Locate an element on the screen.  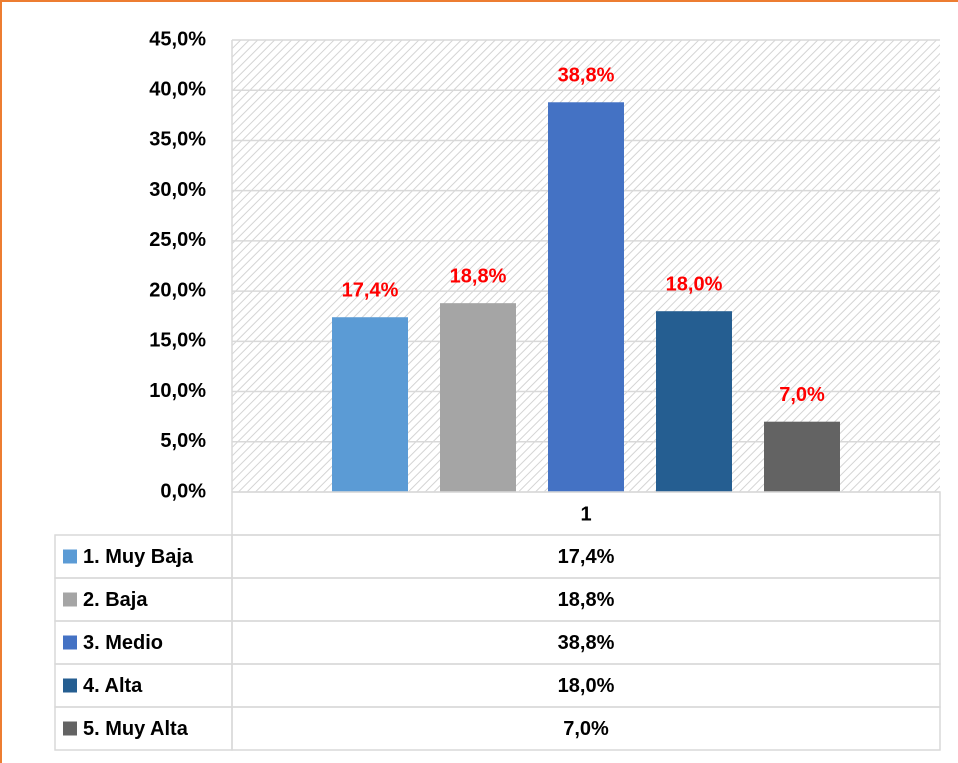
data-label: 17,4% is located at coordinates (370, 291).